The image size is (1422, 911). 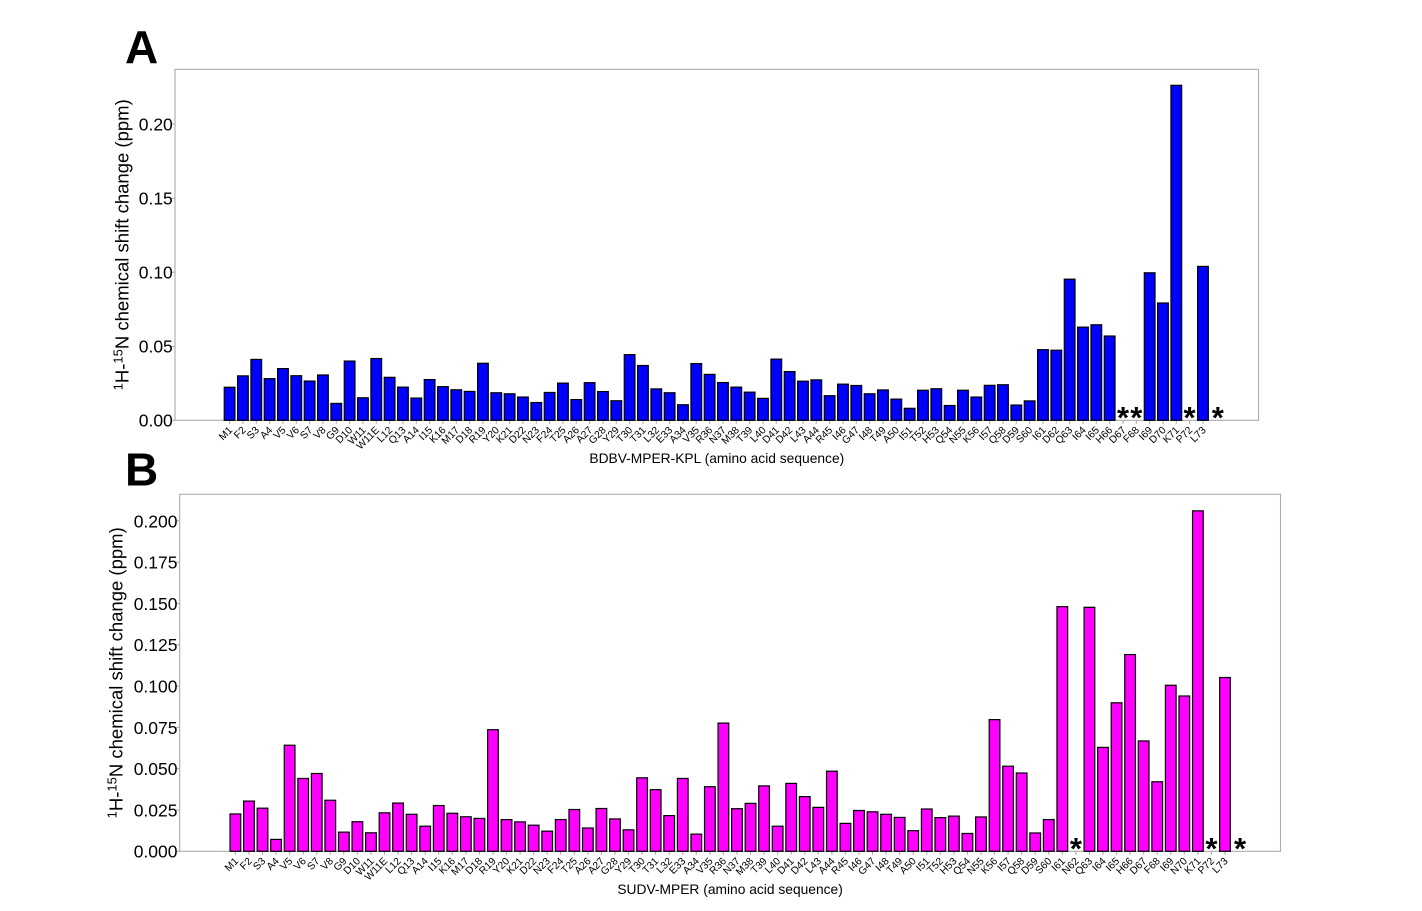 What do you see at coordinates (141, 470) in the screenshot?
I see `svg-text: B` at bounding box center [141, 470].